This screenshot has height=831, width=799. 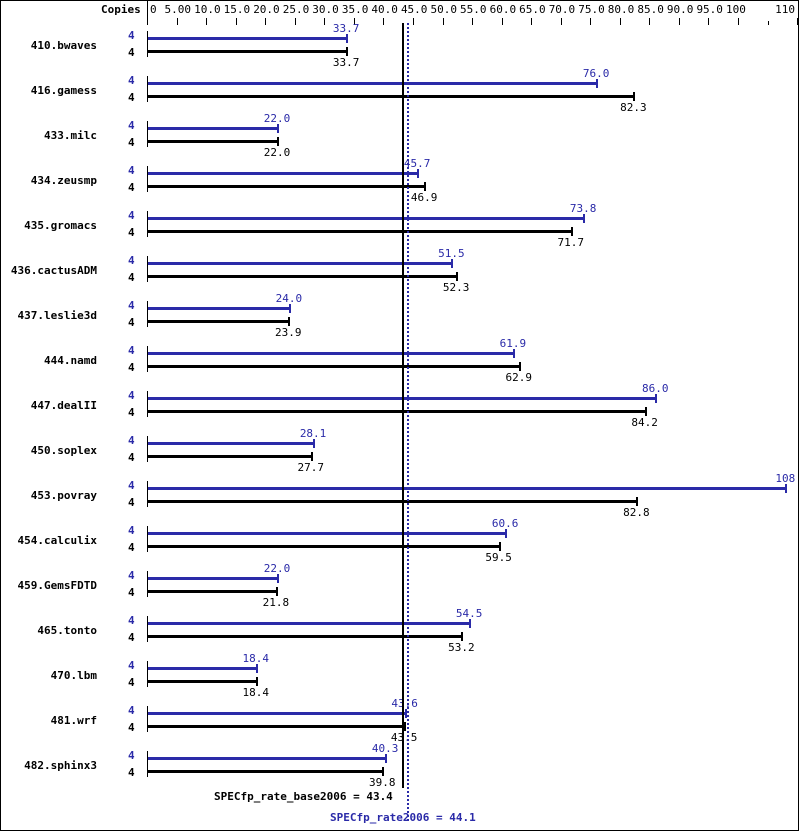 I want to click on copies-header: Copies, so click(x=121, y=9).